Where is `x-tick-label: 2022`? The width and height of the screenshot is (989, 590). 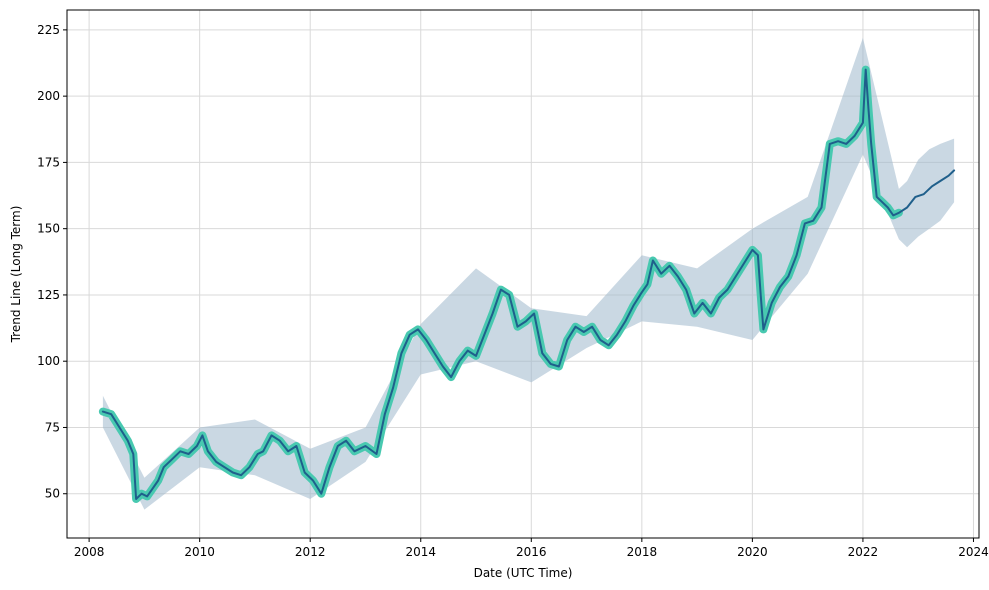
x-tick-label: 2022 is located at coordinates (863, 552).